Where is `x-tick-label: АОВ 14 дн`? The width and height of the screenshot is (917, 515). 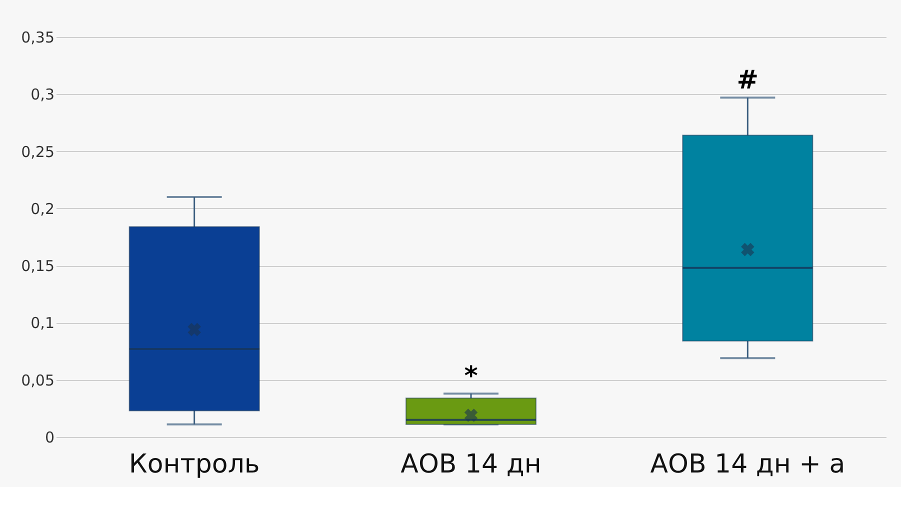
x-tick-label: АОВ 14 дн is located at coordinates (471, 465).